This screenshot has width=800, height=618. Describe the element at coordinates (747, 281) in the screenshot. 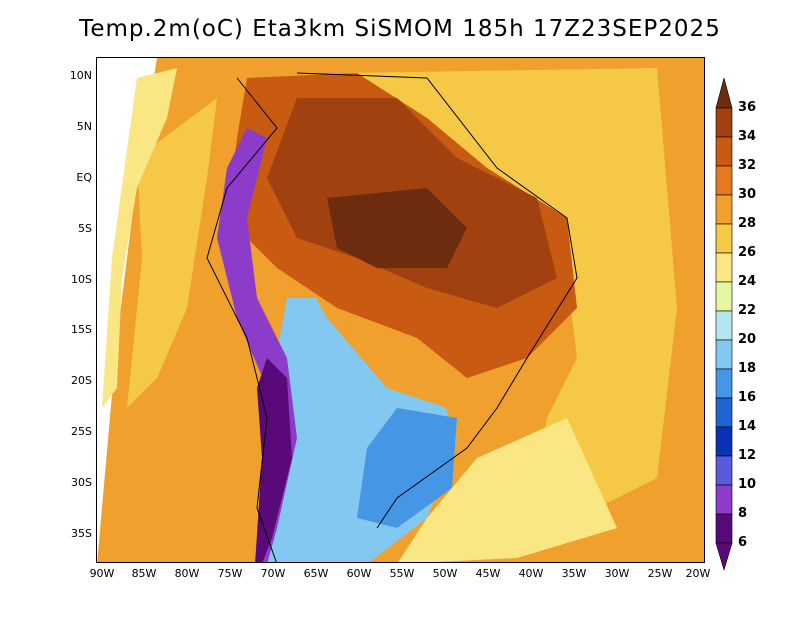

I see `colorbar-label: 24` at that location.